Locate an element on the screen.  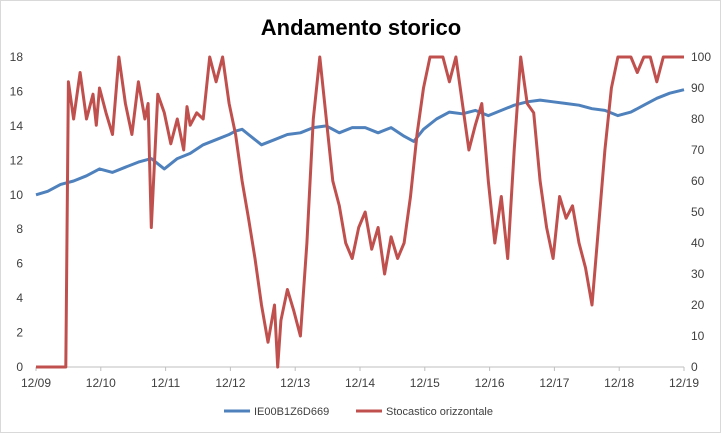
y-right-tick-label: 10 is located at coordinates (698, 336).